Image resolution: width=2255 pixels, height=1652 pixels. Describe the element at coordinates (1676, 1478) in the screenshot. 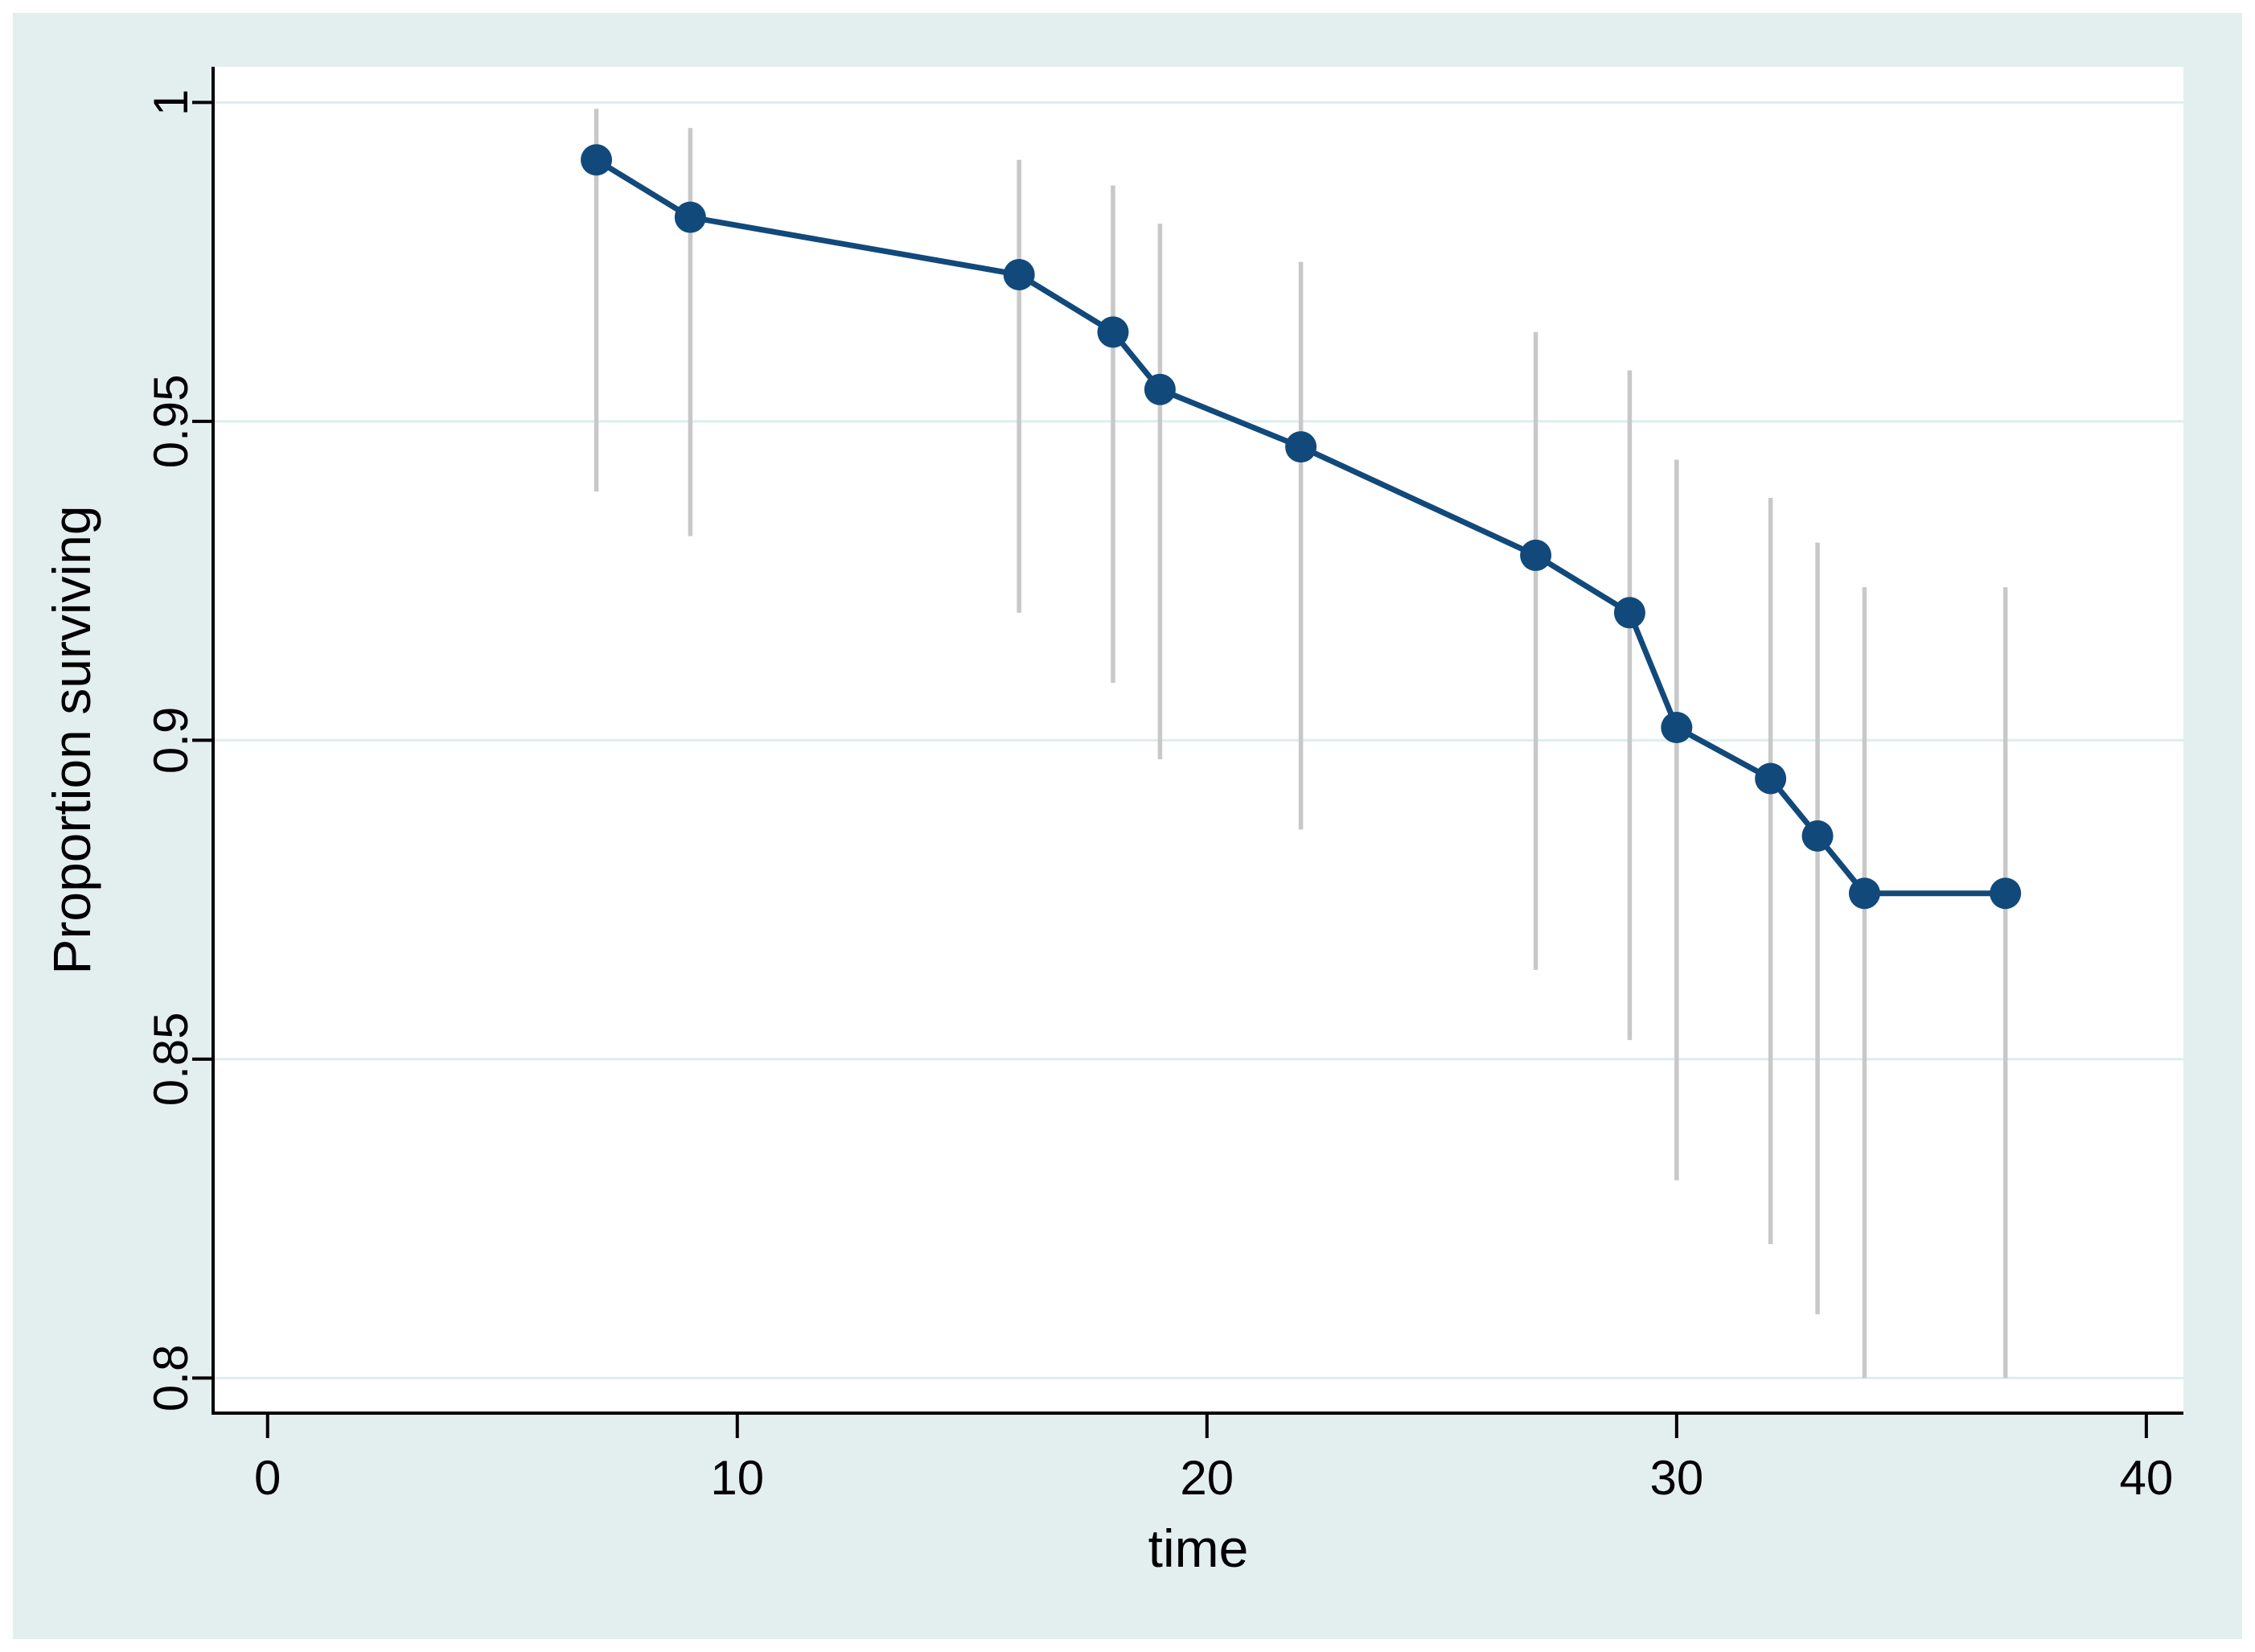

I see `x-tick-label: 30` at that location.